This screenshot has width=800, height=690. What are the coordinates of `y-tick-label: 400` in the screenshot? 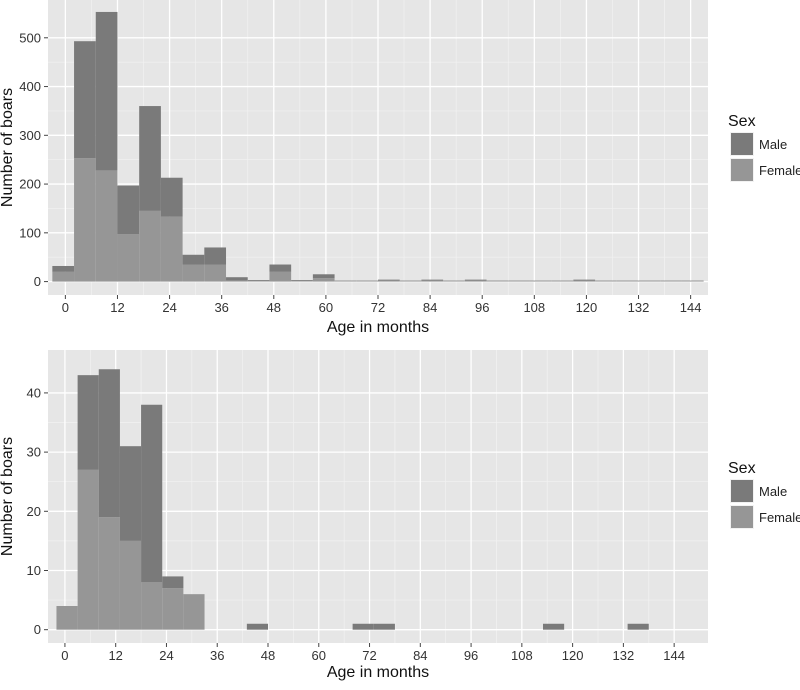 It's located at (30, 86).